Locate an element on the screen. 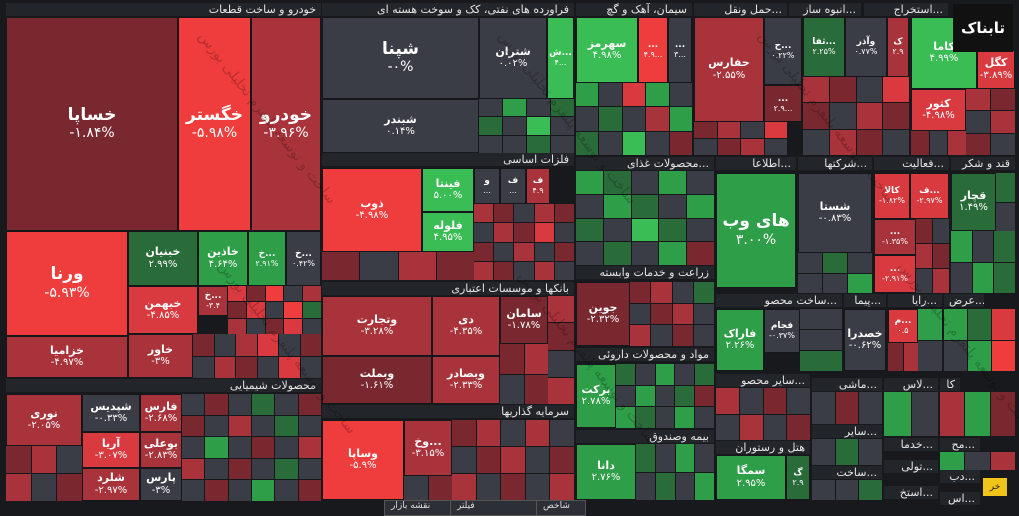 This screenshot has width=1019, height=516. stock-fajam: فجام -۰.۳۷% is located at coordinates (782, 331).